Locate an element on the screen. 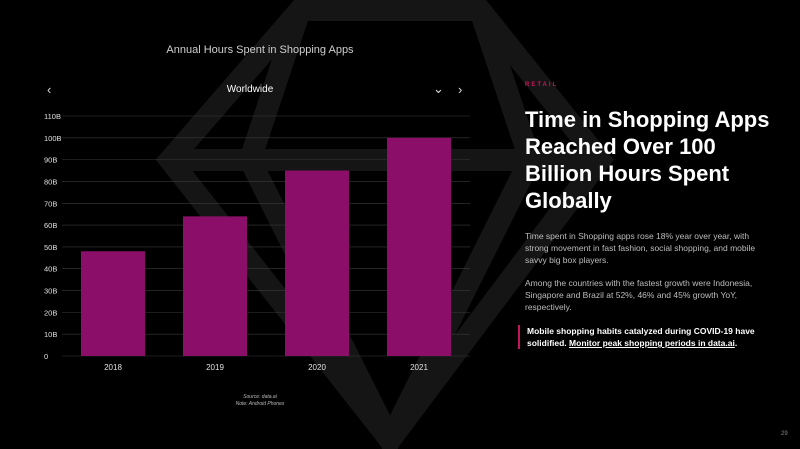 The width and height of the screenshot is (800, 449). y-tick-label: 40B is located at coordinates (50, 269).